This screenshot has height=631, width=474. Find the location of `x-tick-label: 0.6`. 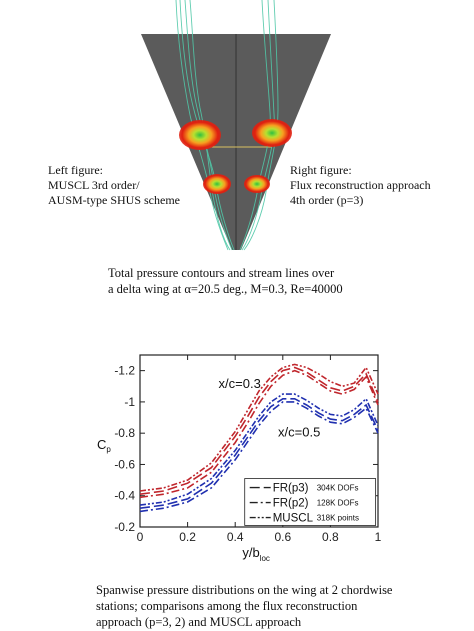

x-tick-label: 0.6 is located at coordinates (282, 537).